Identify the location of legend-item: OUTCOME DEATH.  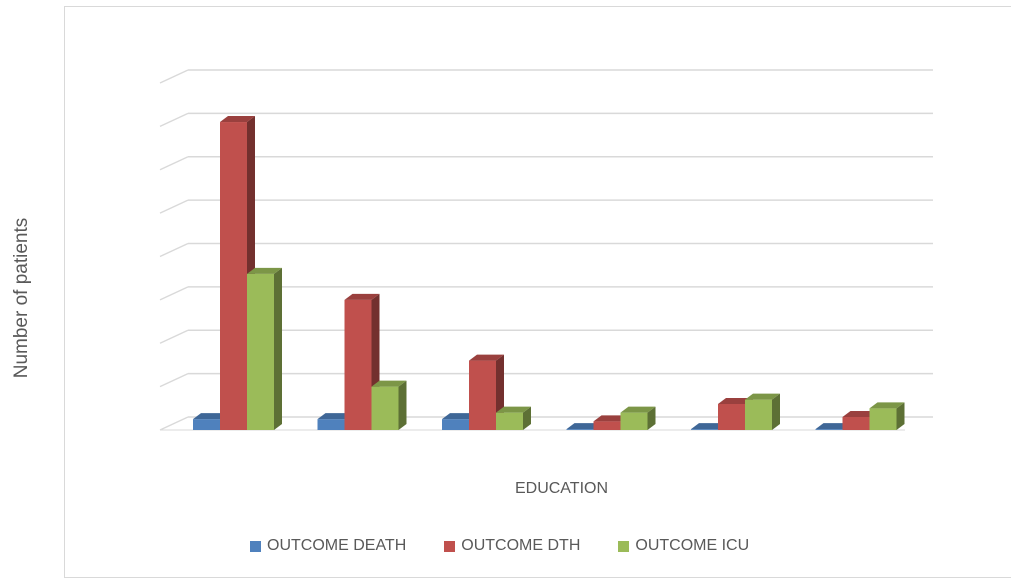
(328, 546).